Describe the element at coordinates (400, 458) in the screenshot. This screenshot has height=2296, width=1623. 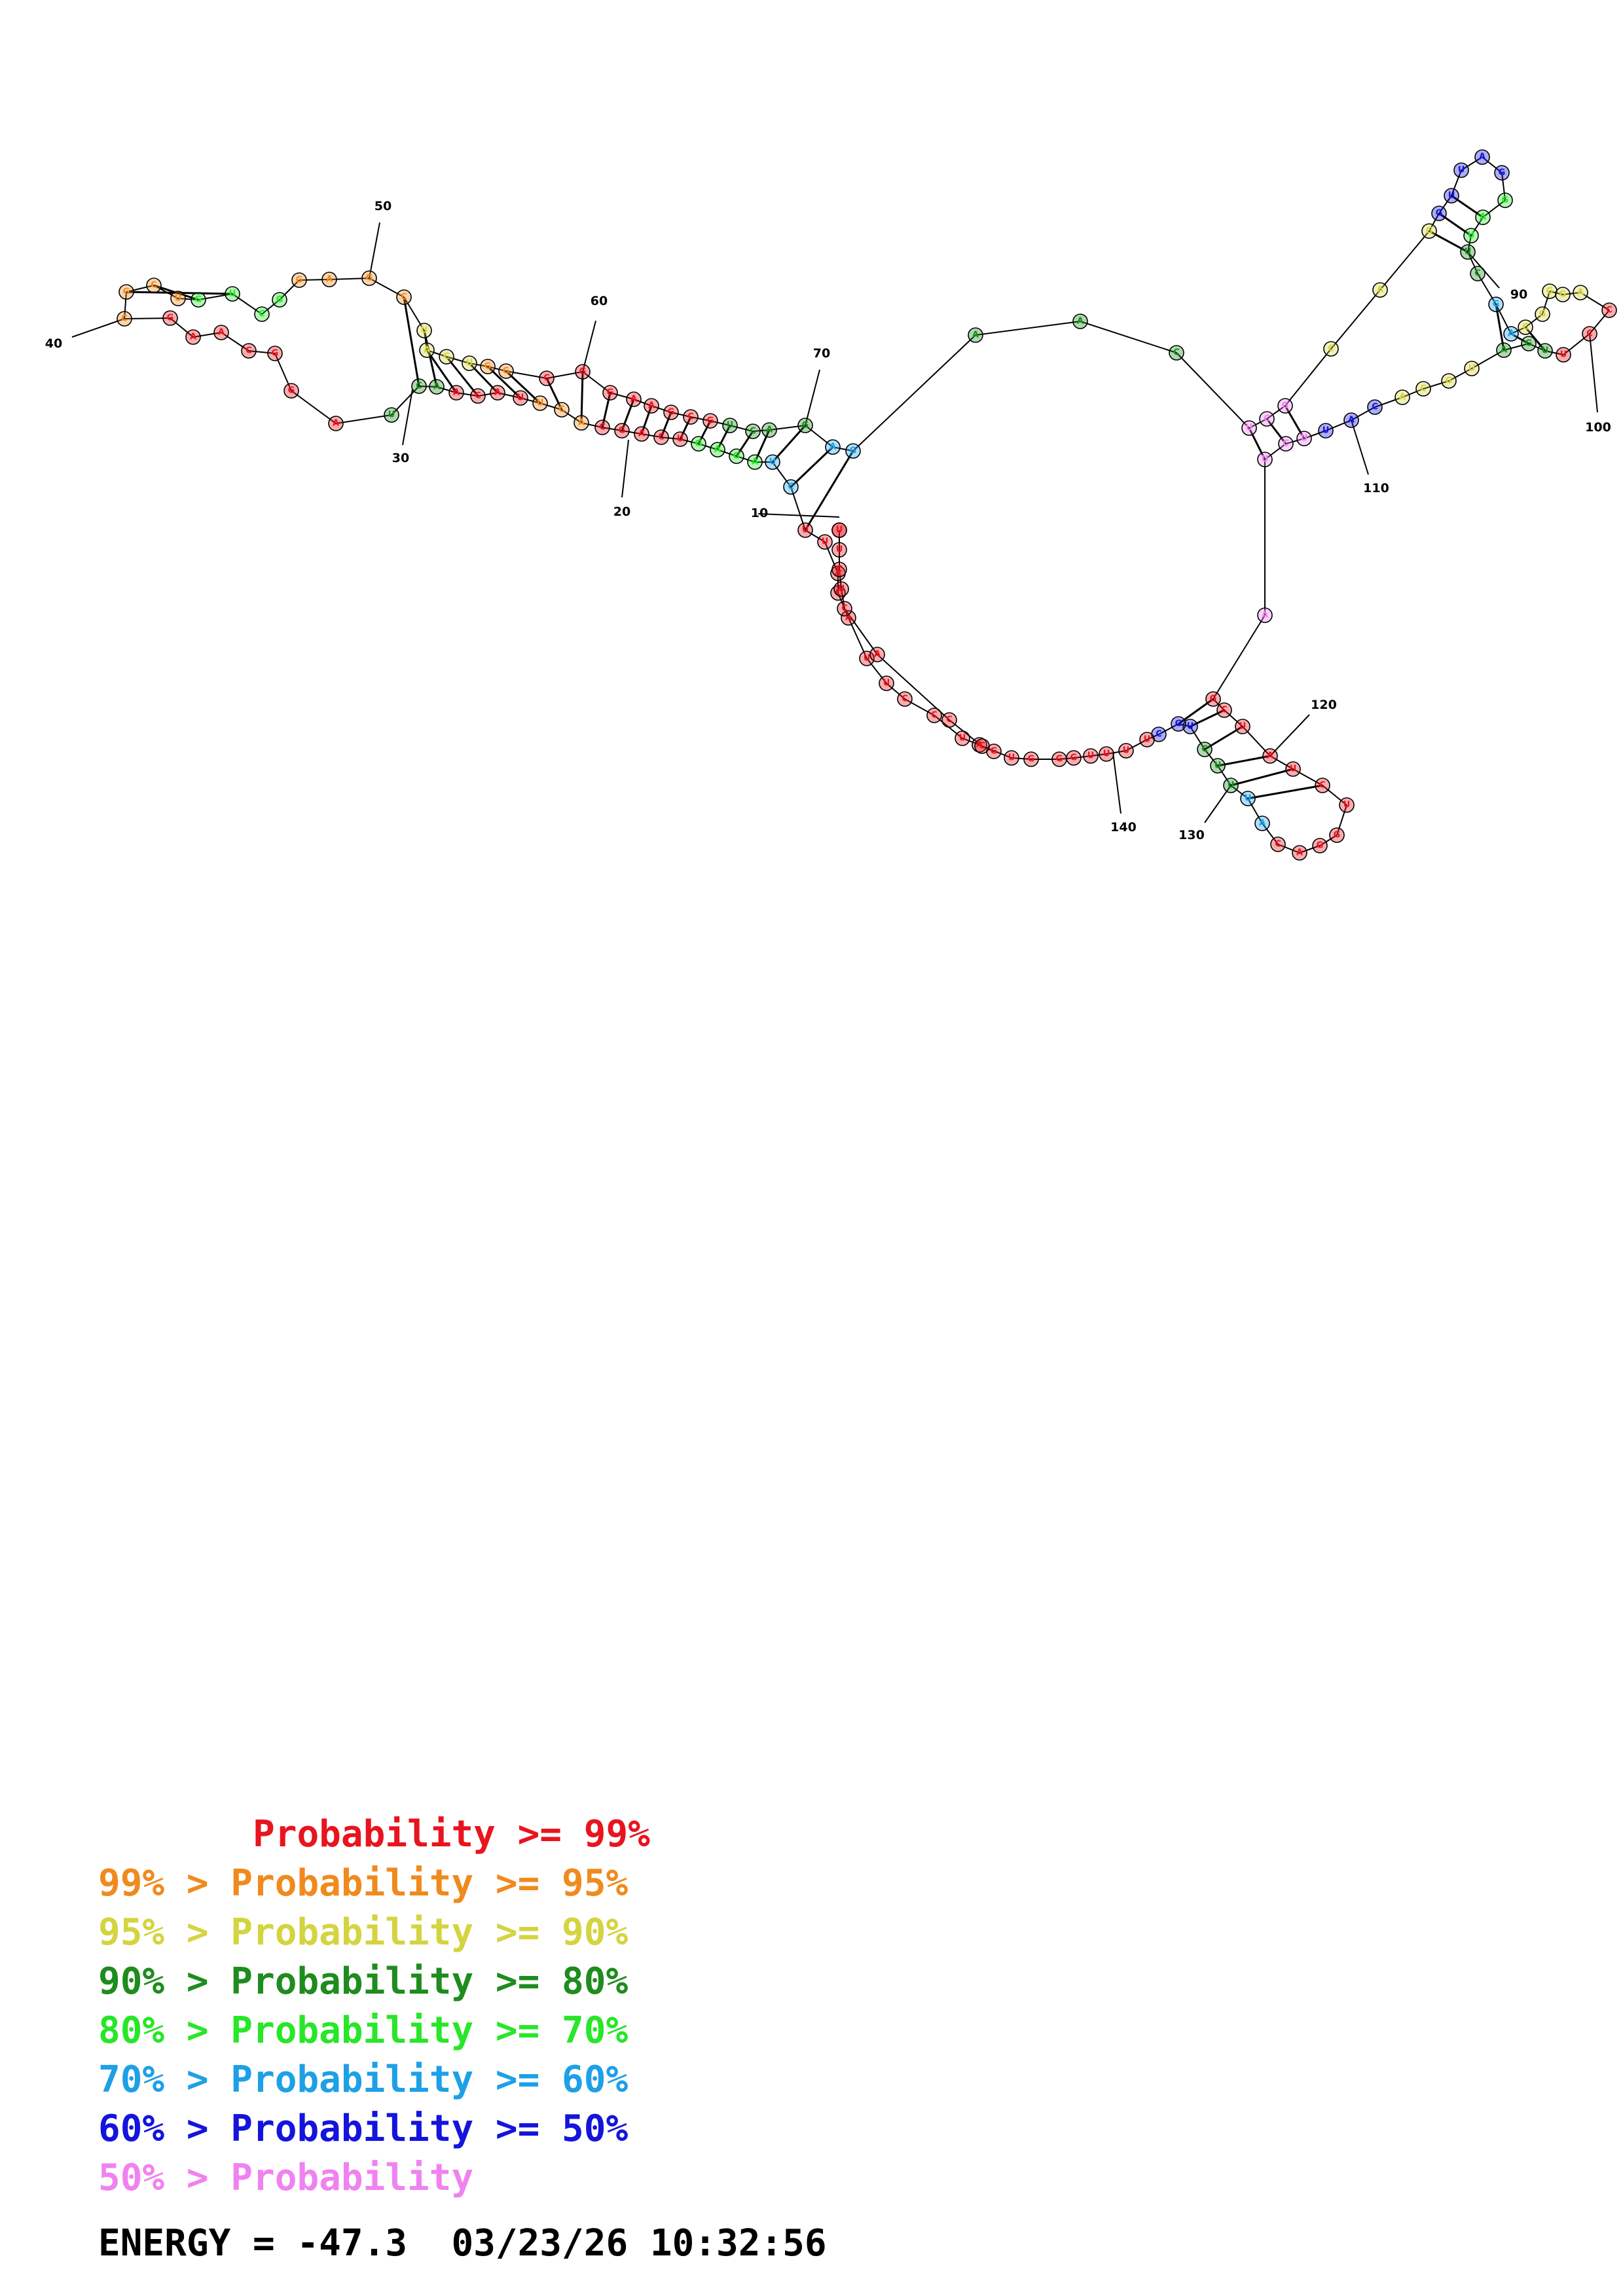
I see `tick-label-30: 30` at that location.